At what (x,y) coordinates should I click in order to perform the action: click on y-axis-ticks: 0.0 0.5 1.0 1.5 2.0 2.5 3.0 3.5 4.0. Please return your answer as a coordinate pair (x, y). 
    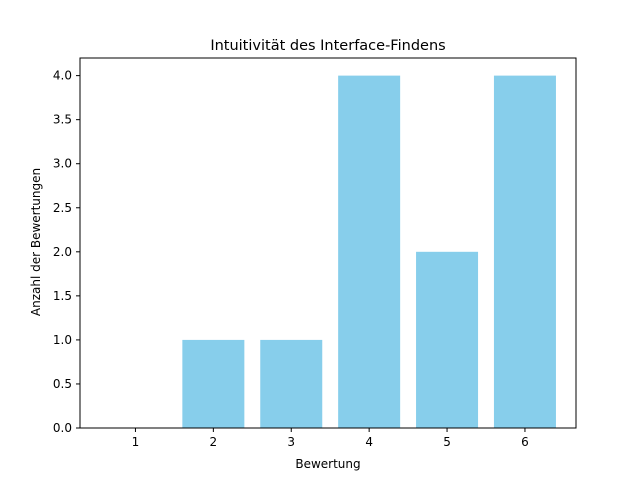
    Looking at the image, I should click on (66, 252).